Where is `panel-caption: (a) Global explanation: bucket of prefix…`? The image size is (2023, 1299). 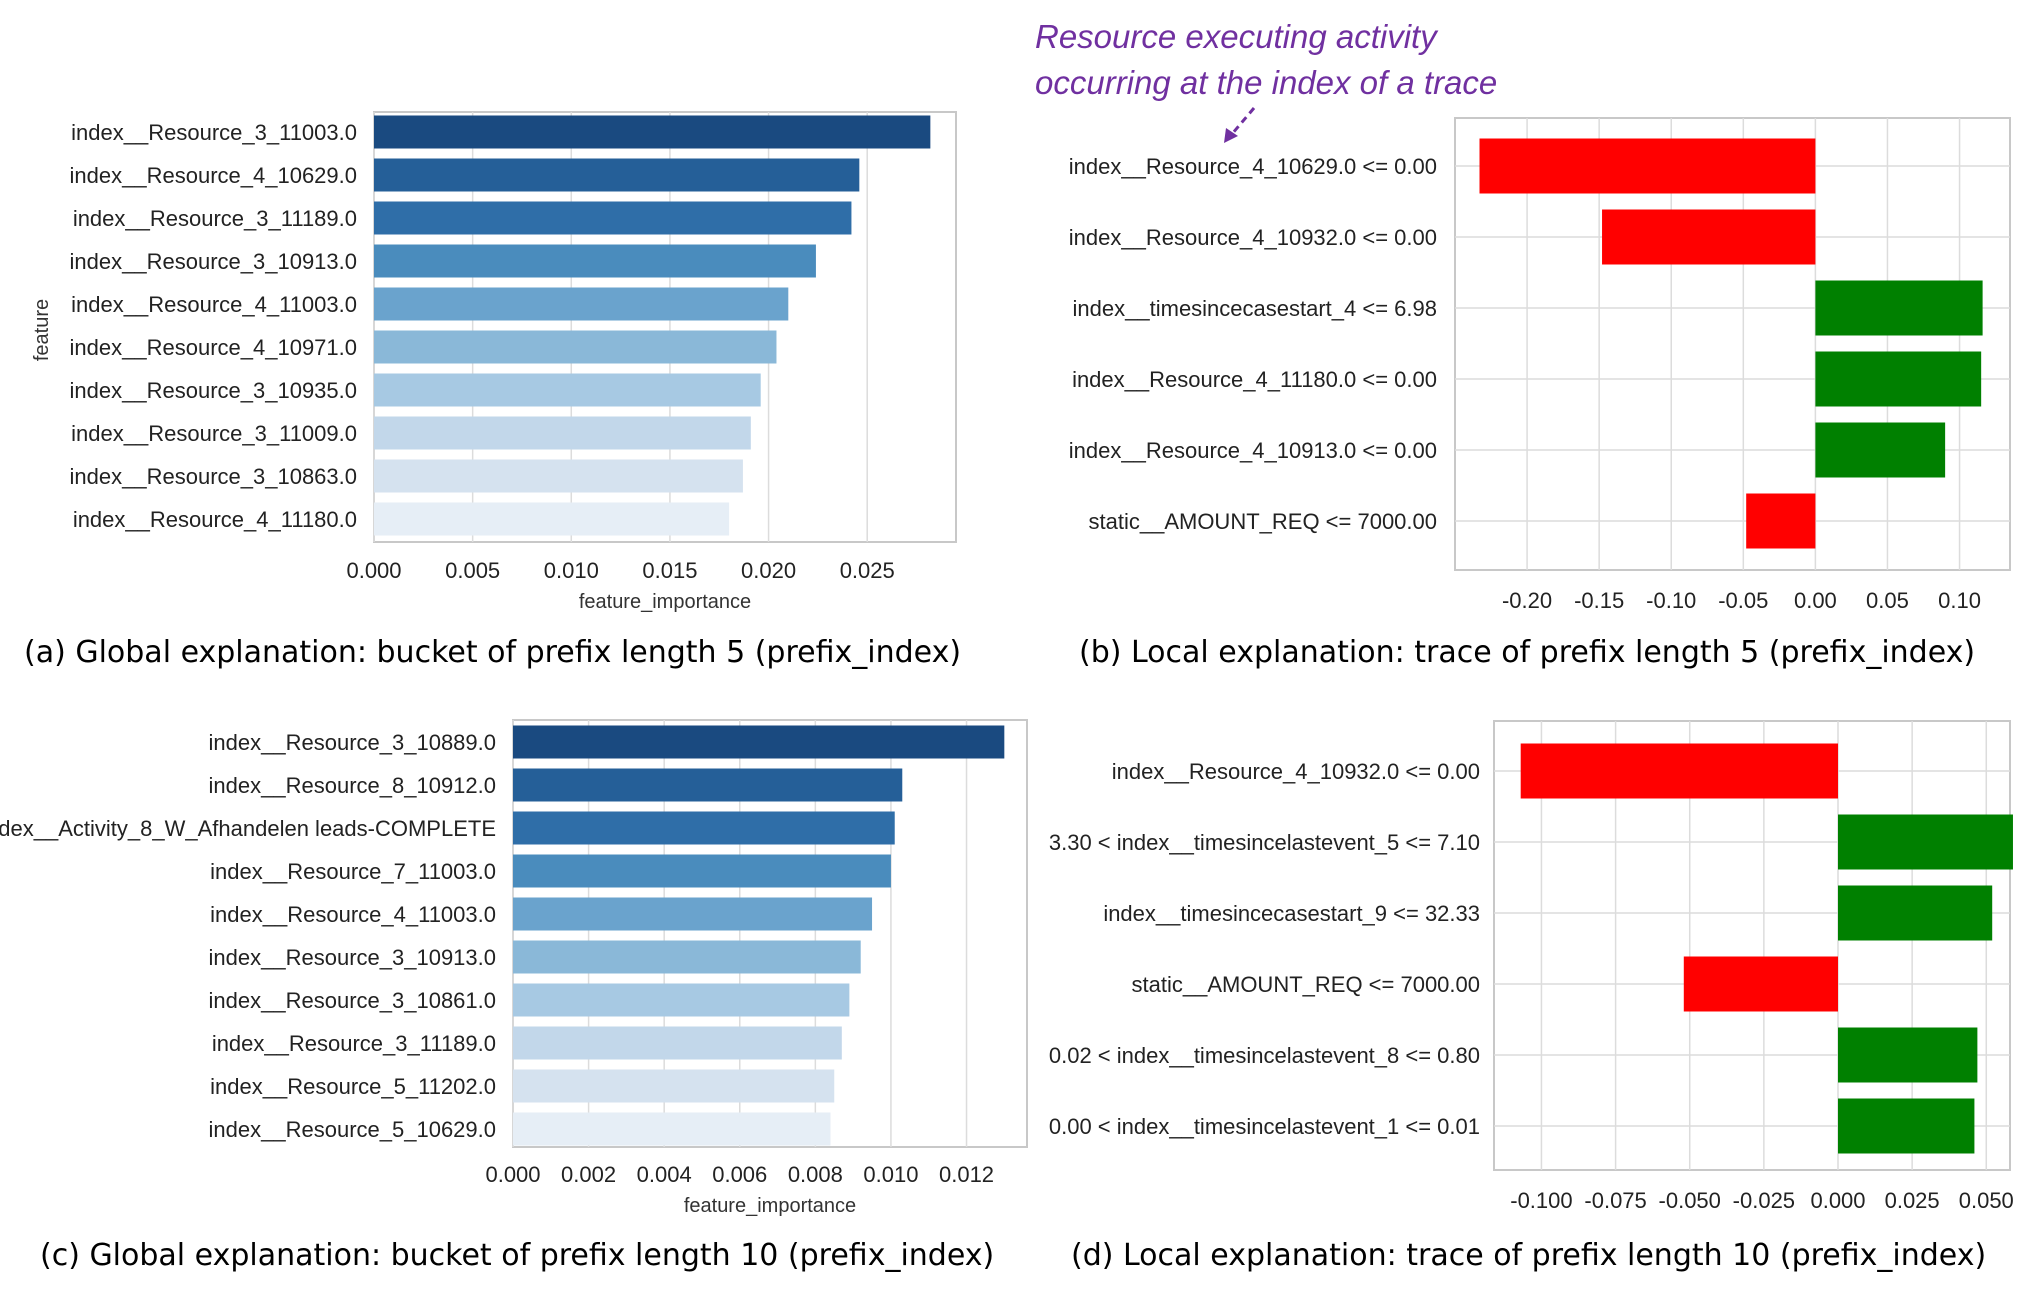 panel-caption: (a) Global explanation: bucket of prefix… is located at coordinates (492, 652).